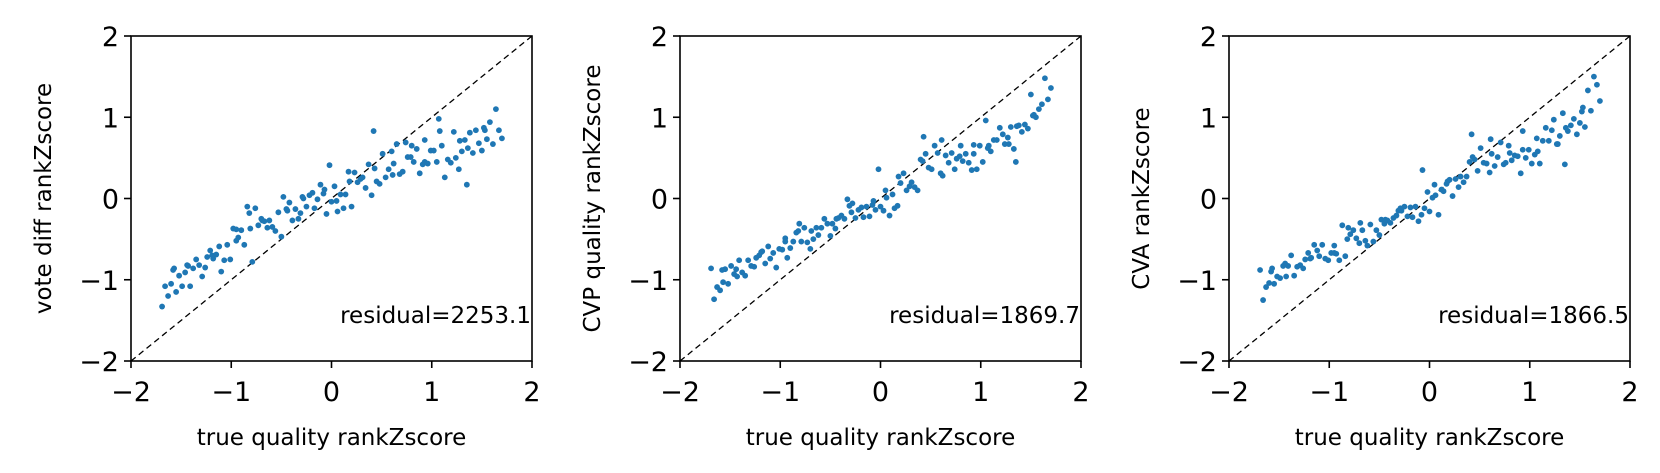 The height and width of the screenshot is (473, 1660). I want to click on x-tick-label: −2, so click(131, 392).